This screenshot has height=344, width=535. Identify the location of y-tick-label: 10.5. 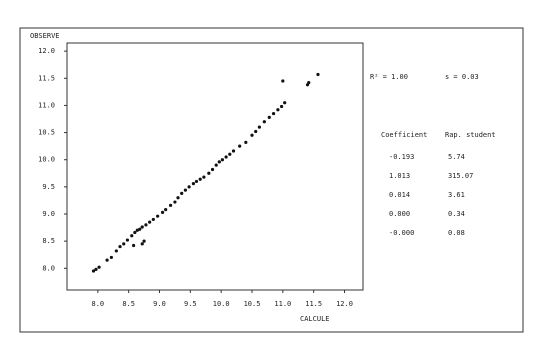
(46, 133).